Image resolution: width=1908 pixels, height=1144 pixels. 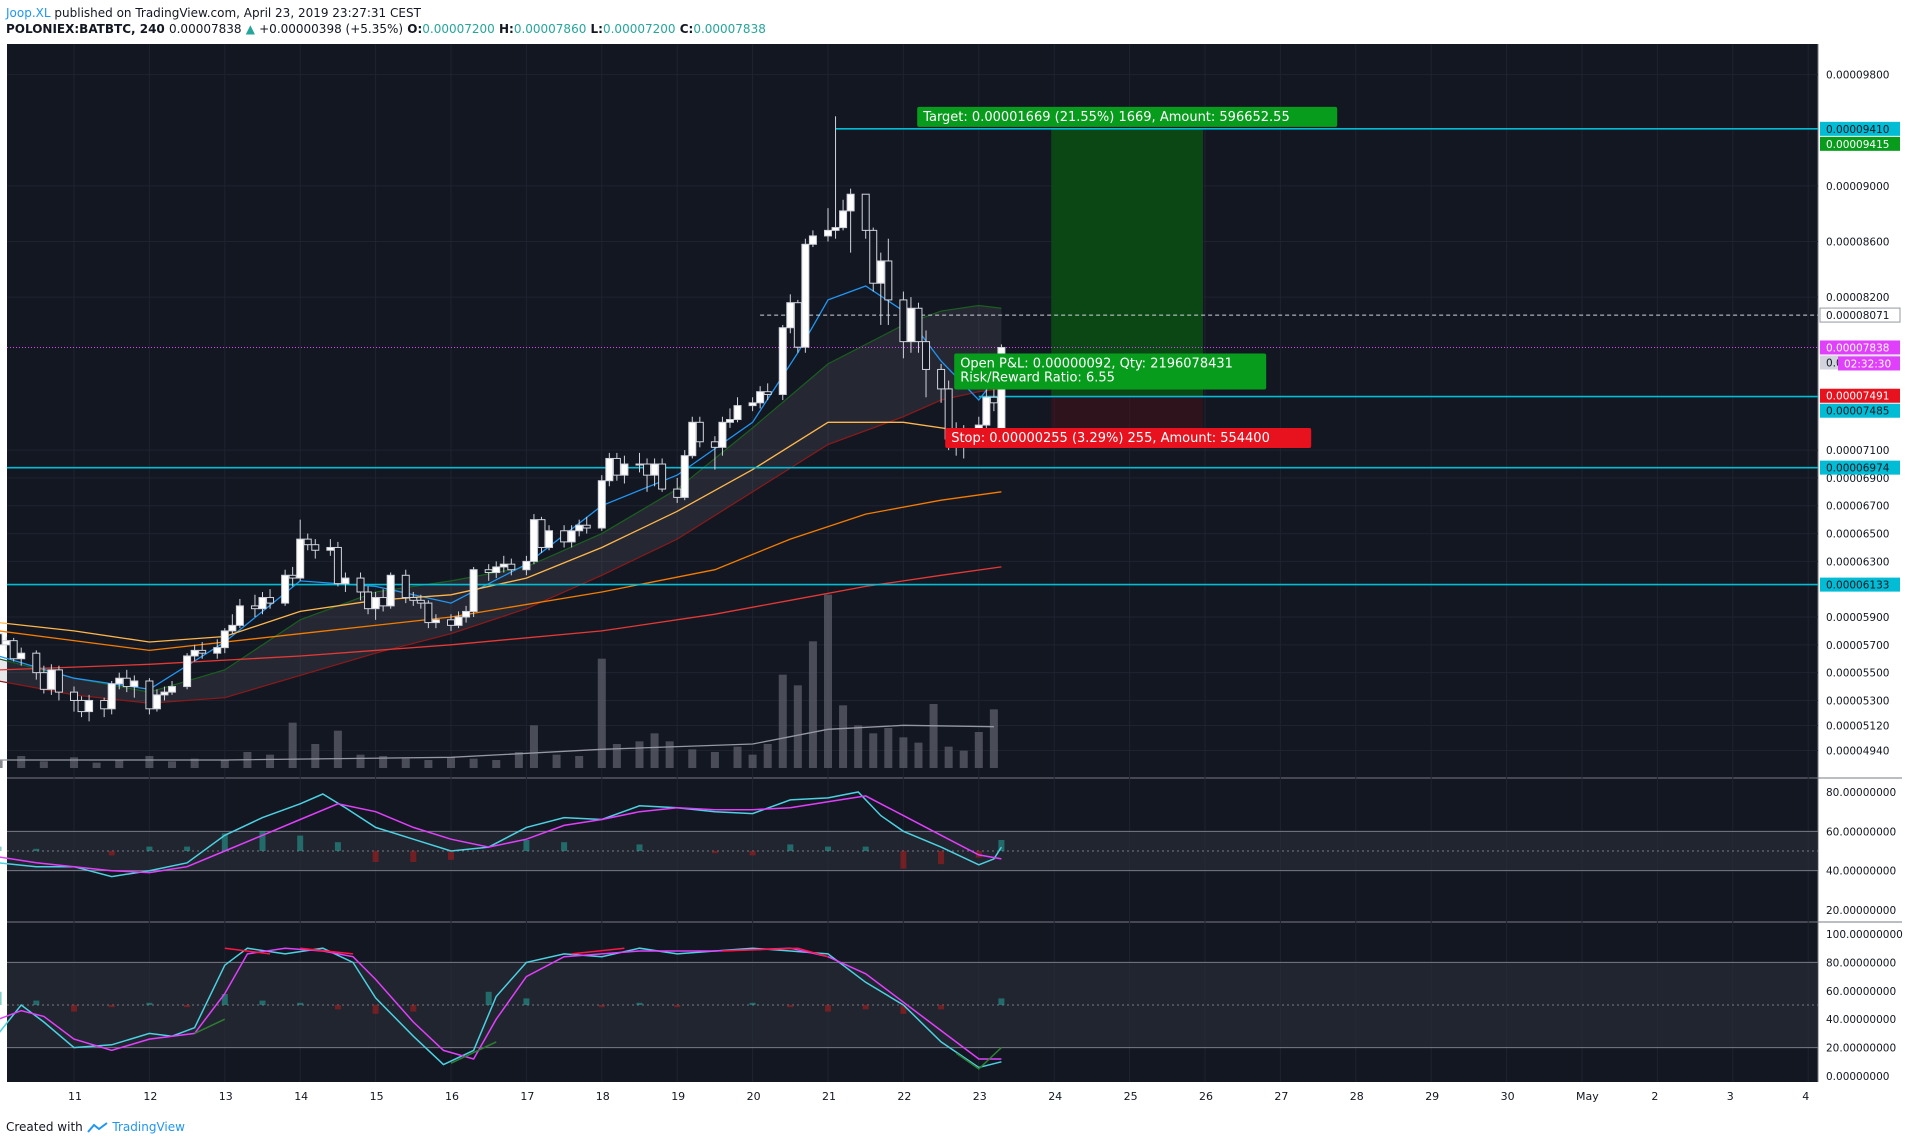 I want to click on target-zone, so click(x=1127, y=262).